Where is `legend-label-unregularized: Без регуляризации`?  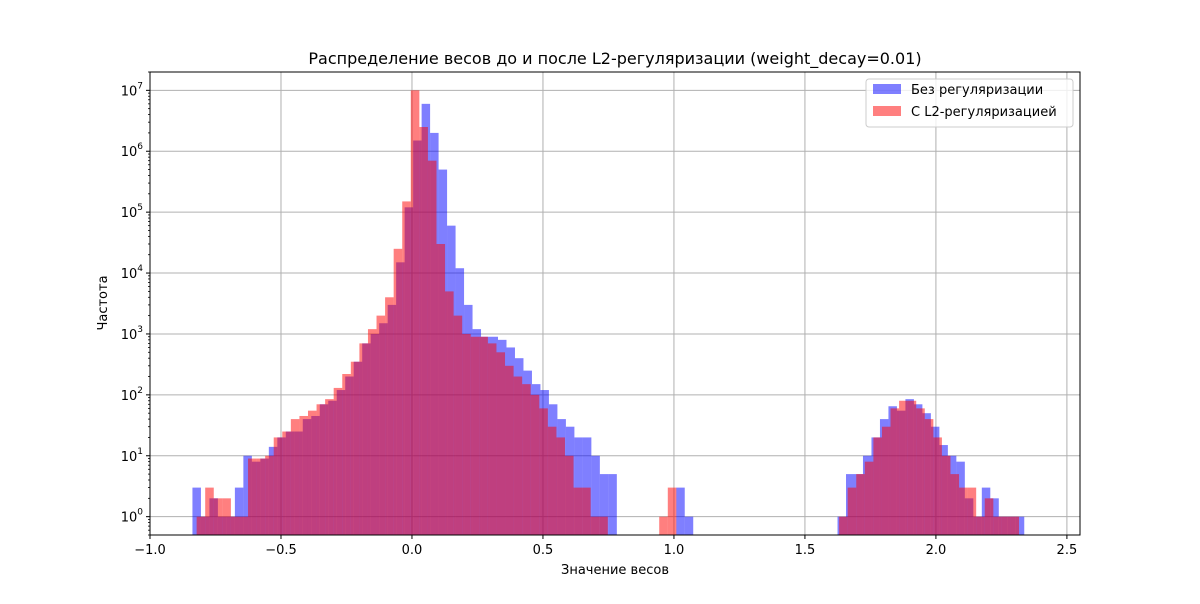 legend-label-unregularized: Без регуляризации is located at coordinates (977, 90).